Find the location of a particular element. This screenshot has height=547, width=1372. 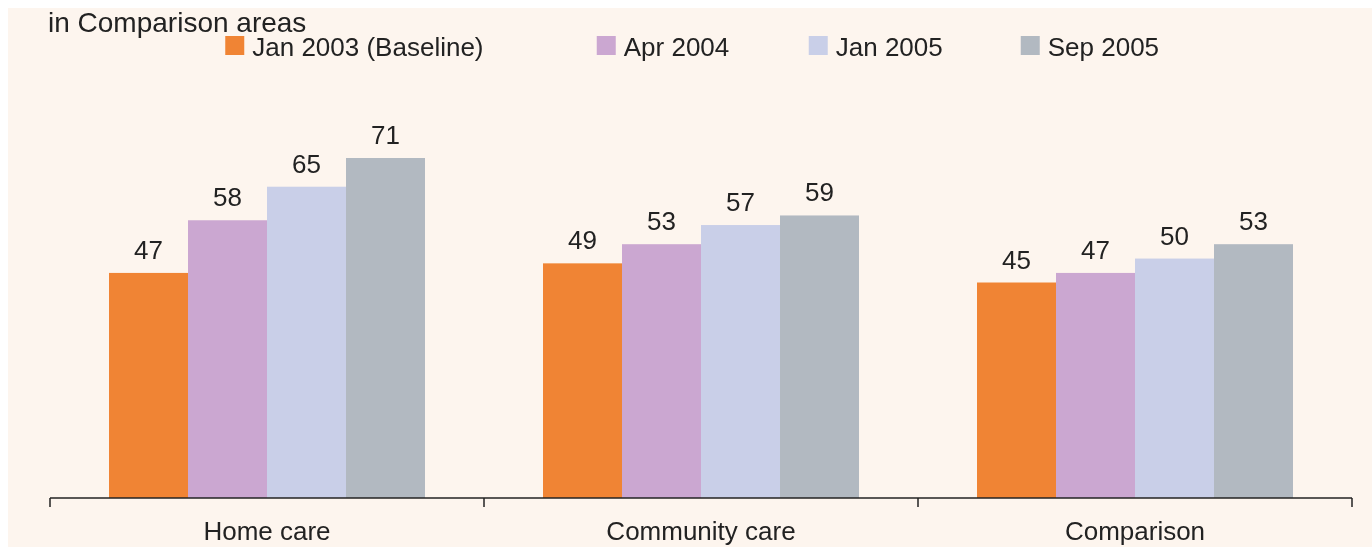

data-label: 45 is located at coordinates (1016, 259).